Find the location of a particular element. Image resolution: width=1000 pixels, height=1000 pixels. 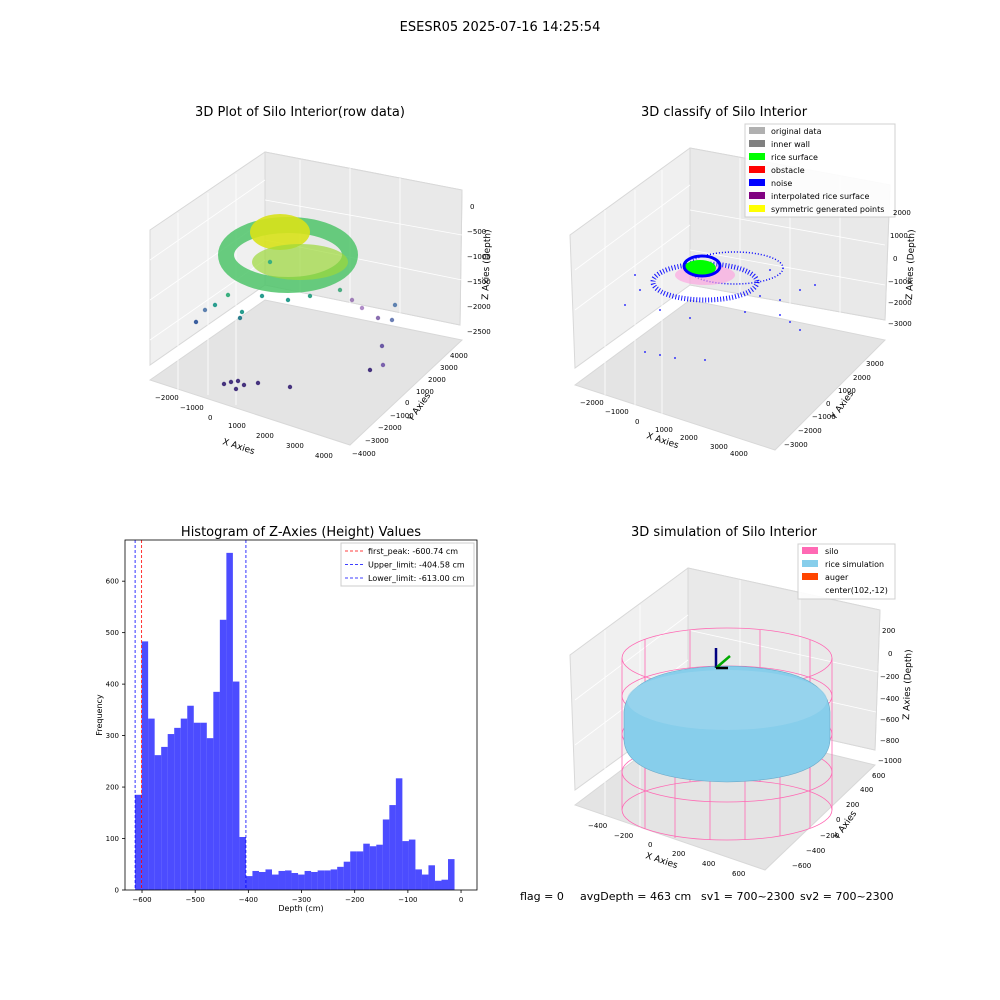

panel-simulation-3d: 3D simulation of Silo Interior is located at coordinates (741, 701).